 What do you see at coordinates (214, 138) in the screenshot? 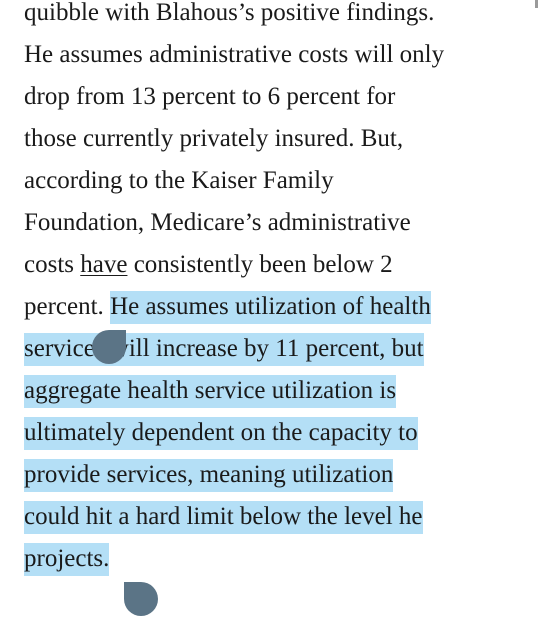
I see `text-line: those currently privately insured. But,` at bounding box center [214, 138].